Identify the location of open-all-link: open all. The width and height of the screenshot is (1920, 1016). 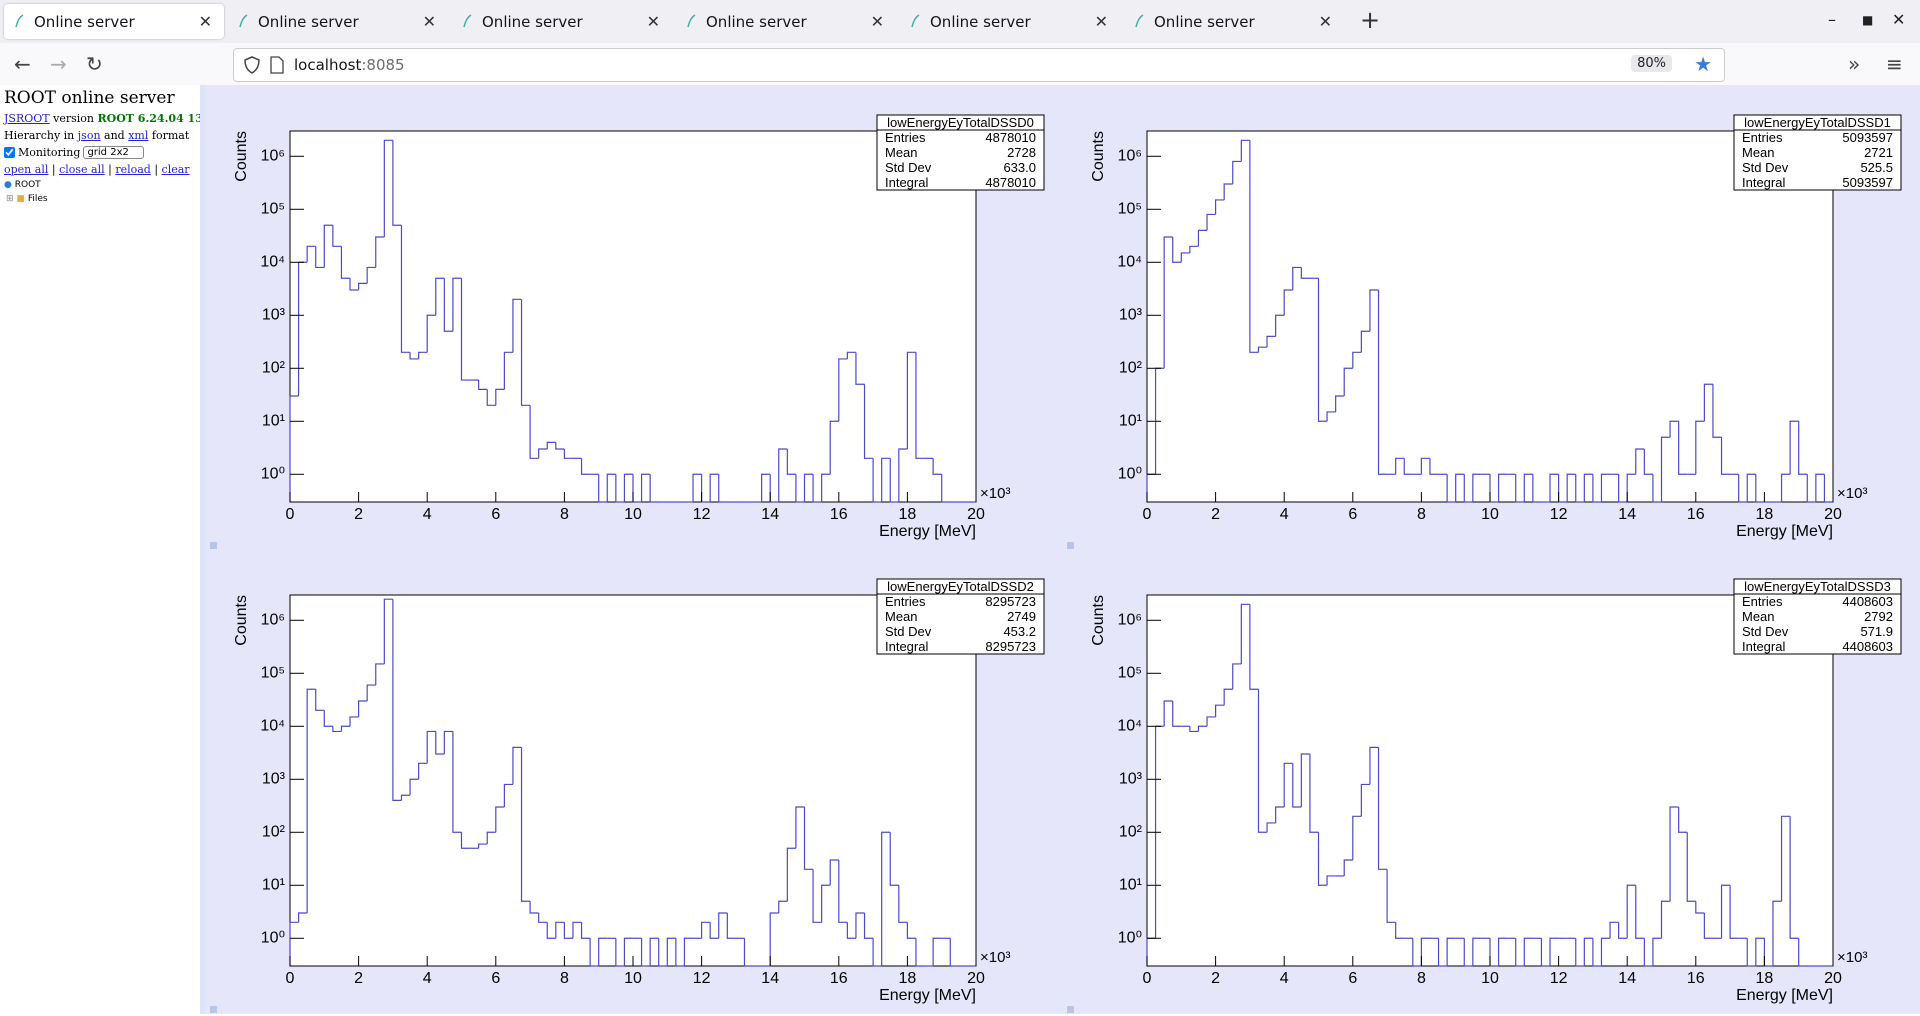
(26, 169).